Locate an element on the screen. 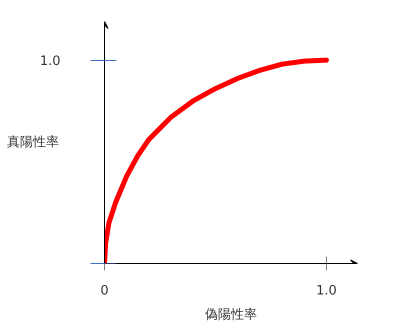 The width and height of the screenshot is (417, 329). x-tick-label: 0 is located at coordinates (104, 291).